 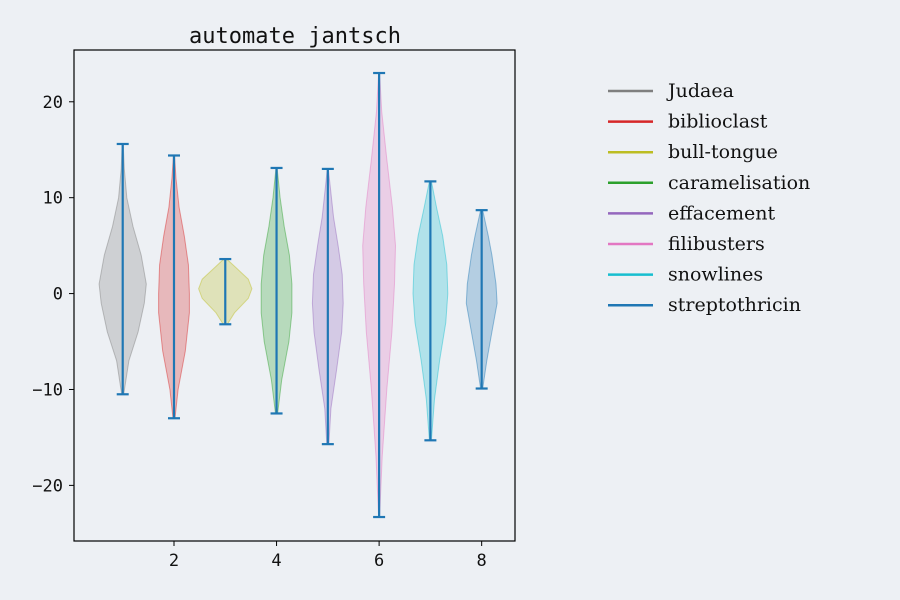 What do you see at coordinates (739, 183) in the screenshot?
I see `legend-label-caramelisation: caramelisation` at bounding box center [739, 183].